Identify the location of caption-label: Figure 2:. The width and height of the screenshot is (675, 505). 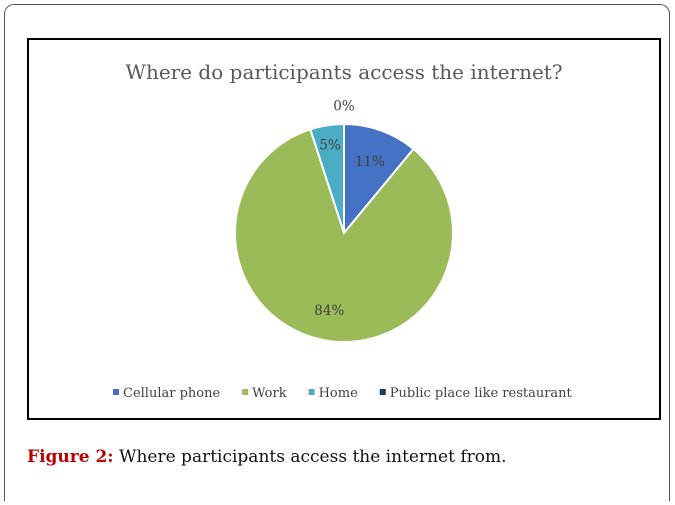
(70, 457).